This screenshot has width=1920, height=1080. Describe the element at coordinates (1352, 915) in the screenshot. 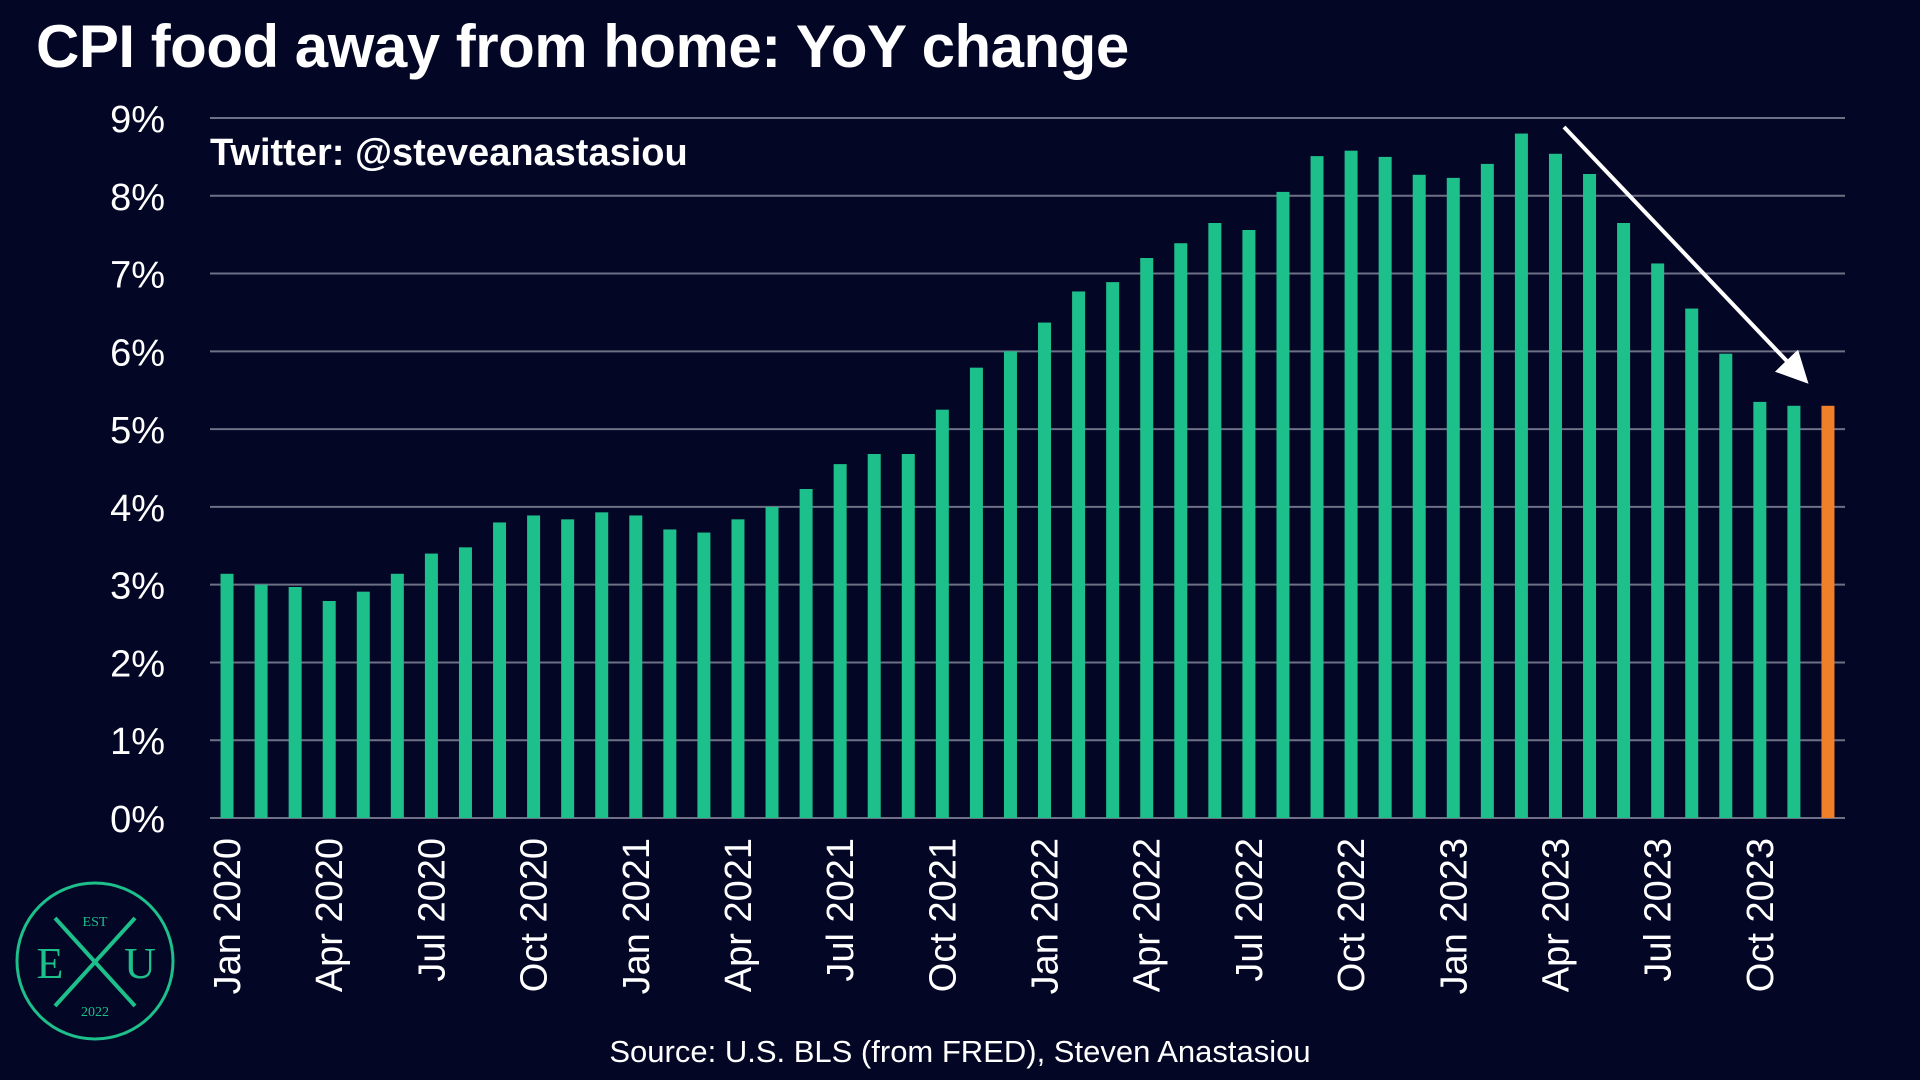

I see `x-tick-label: Oct 2022` at that location.